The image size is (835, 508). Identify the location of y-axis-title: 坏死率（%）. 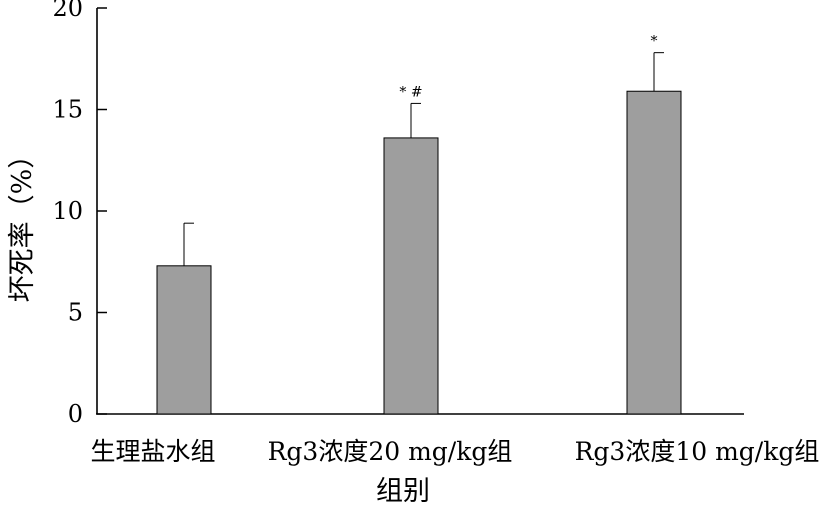
(22, 222).